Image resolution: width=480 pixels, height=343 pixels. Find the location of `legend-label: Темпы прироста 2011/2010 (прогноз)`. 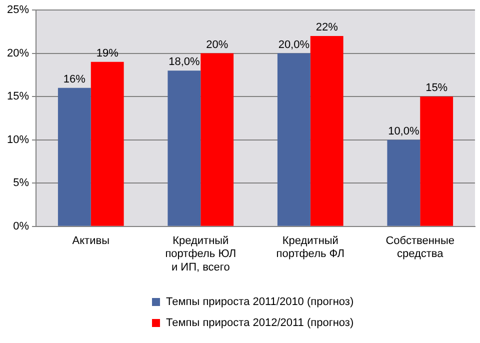

legend-label: Темпы прироста 2011/2010 (прогноз) is located at coordinates (260, 302).